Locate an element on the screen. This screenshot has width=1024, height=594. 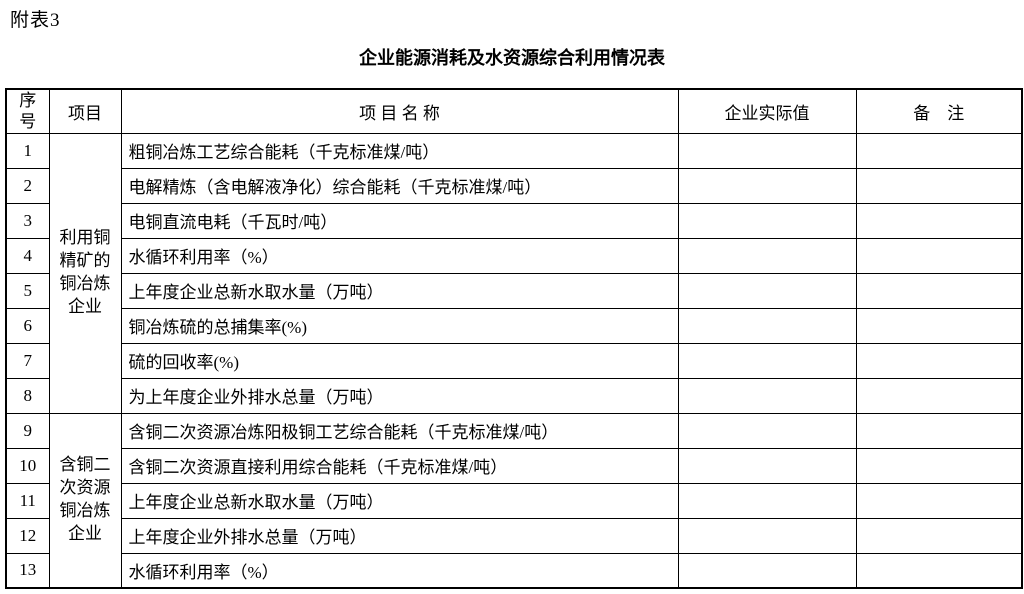
group-label-primary-smelting: 利用铜精矿的铜冶炼企业 is located at coordinates (85, 273).